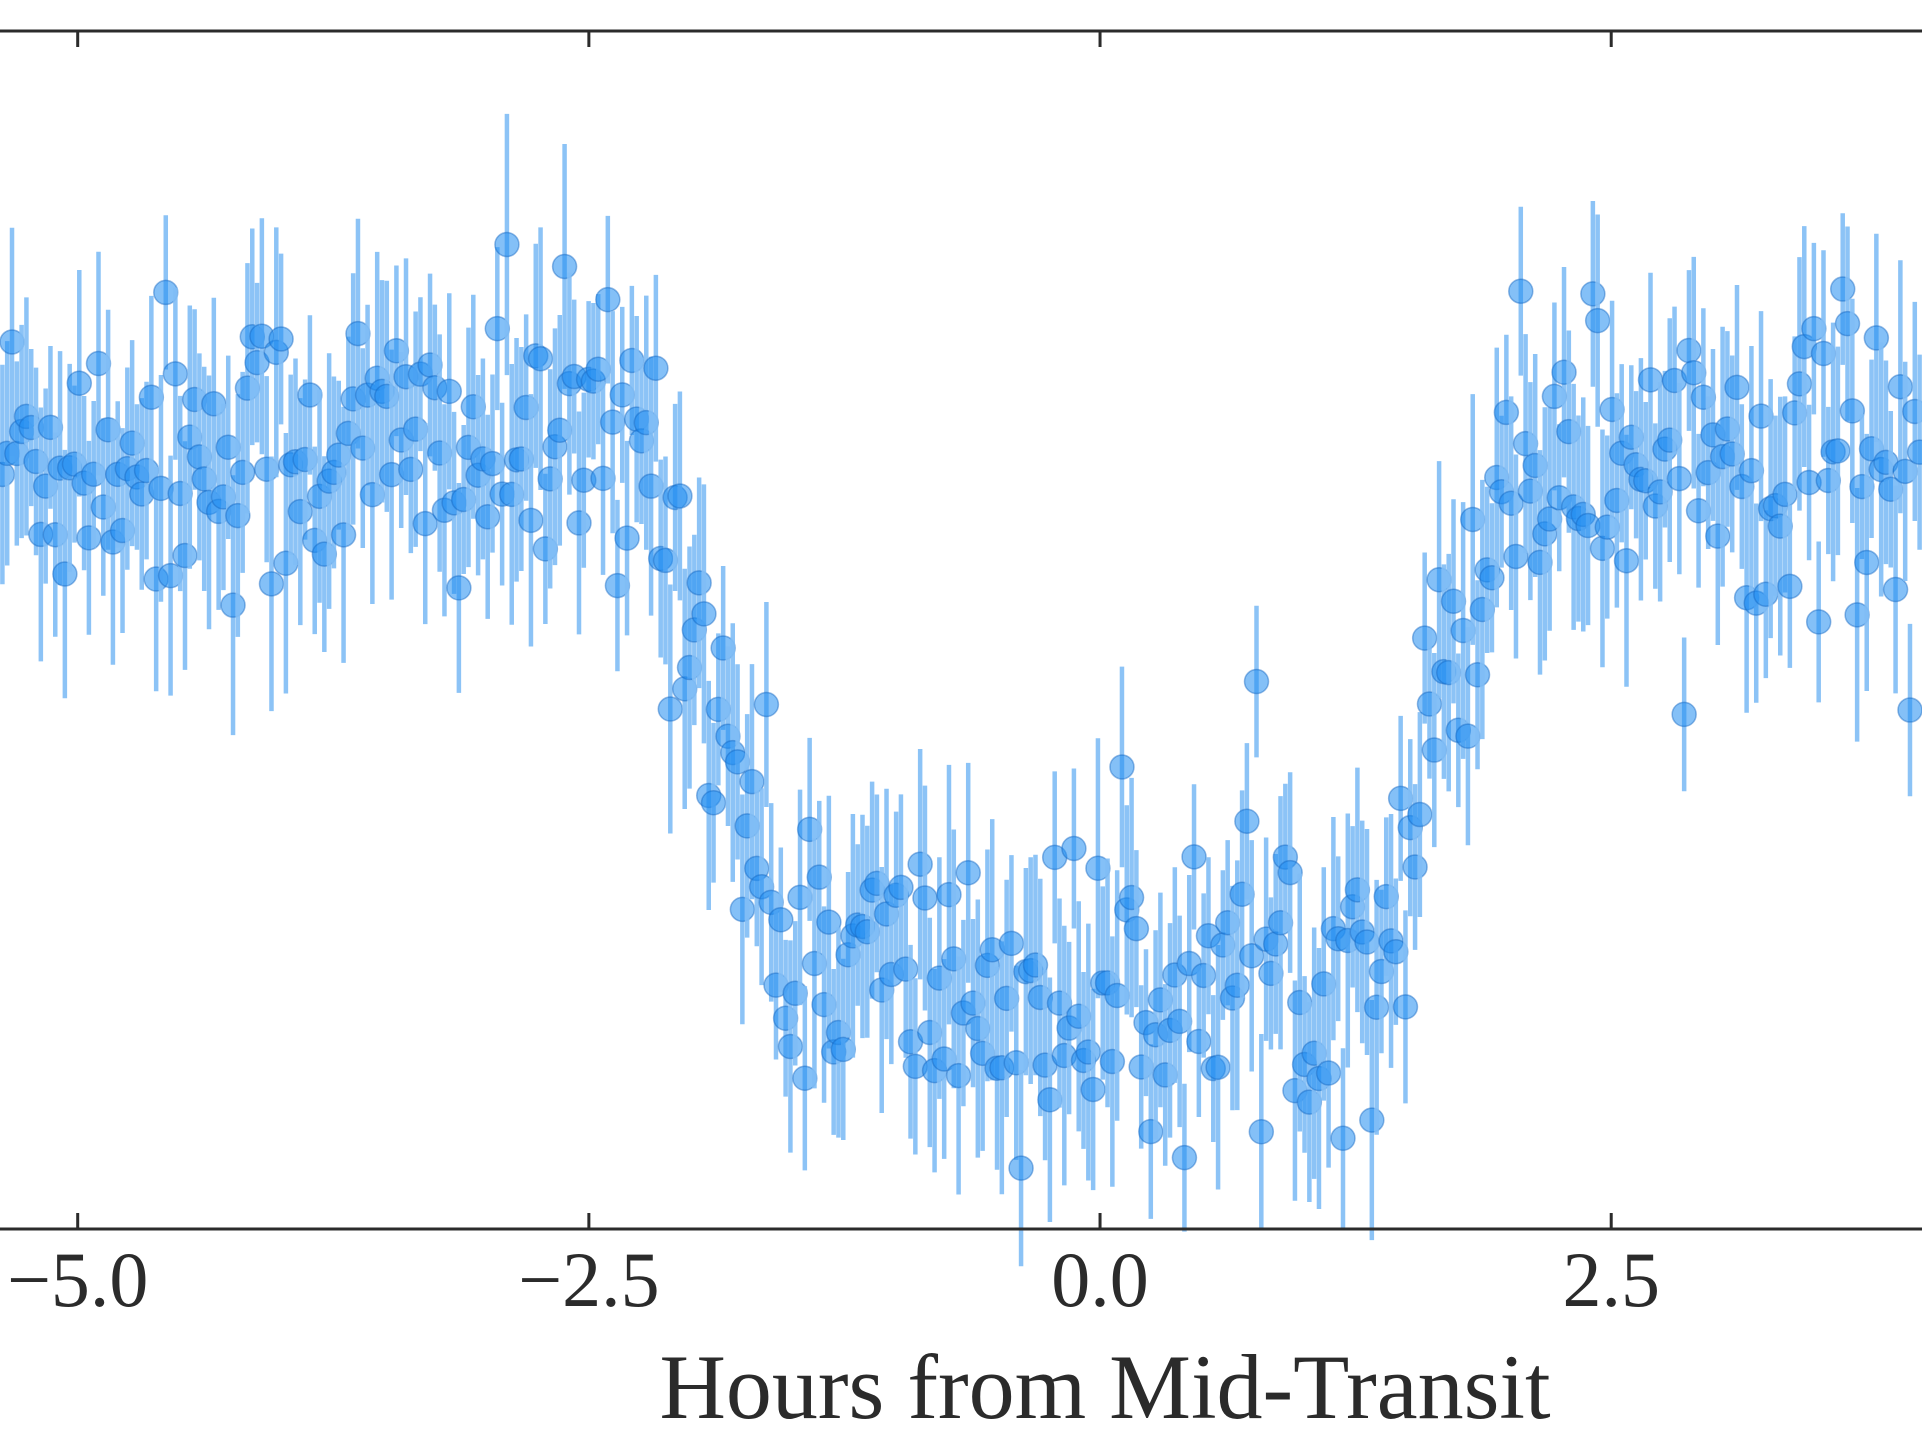  What do you see at coordinates (1611, 1279) in the screenshot?
I see `x-tick-label: 2.5` at bounding box center [1611, 1279].